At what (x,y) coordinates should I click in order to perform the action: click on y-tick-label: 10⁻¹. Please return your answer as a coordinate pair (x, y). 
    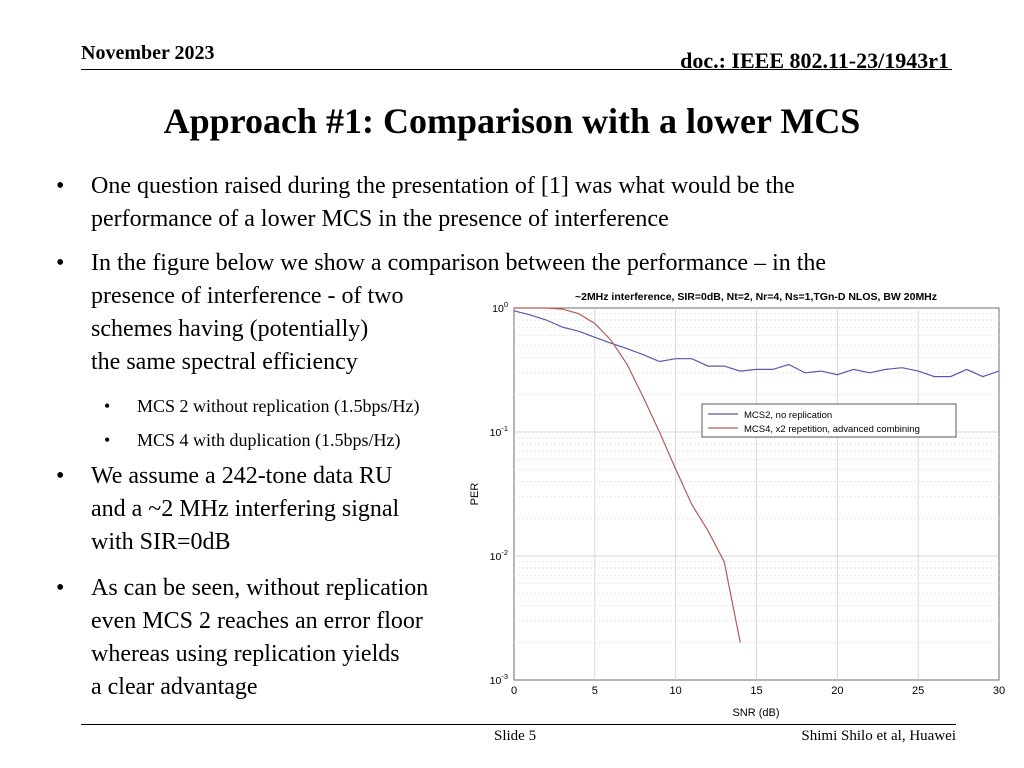
    Looking at the image, I should click on (499, 431).